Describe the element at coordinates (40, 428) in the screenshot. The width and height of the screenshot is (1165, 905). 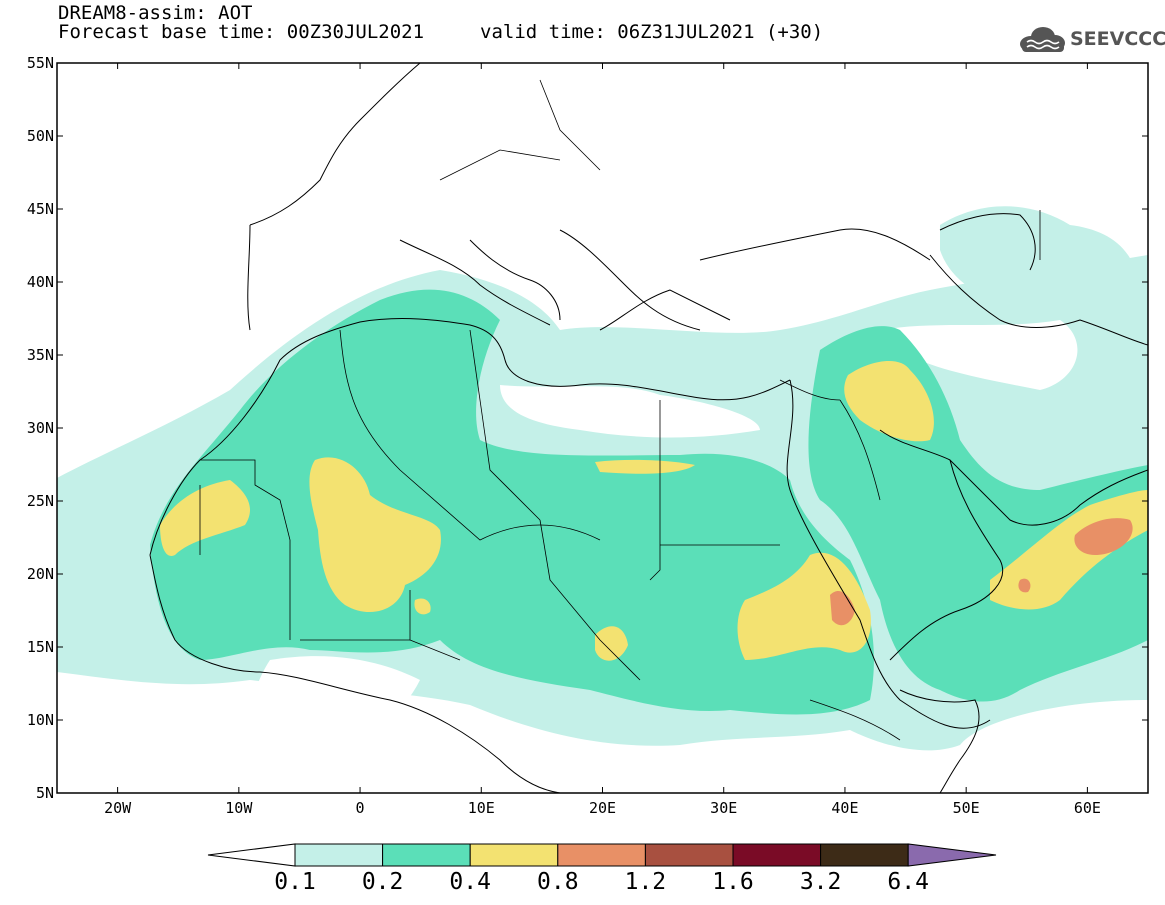
I see `lat-tick-label: 30N` at that location.